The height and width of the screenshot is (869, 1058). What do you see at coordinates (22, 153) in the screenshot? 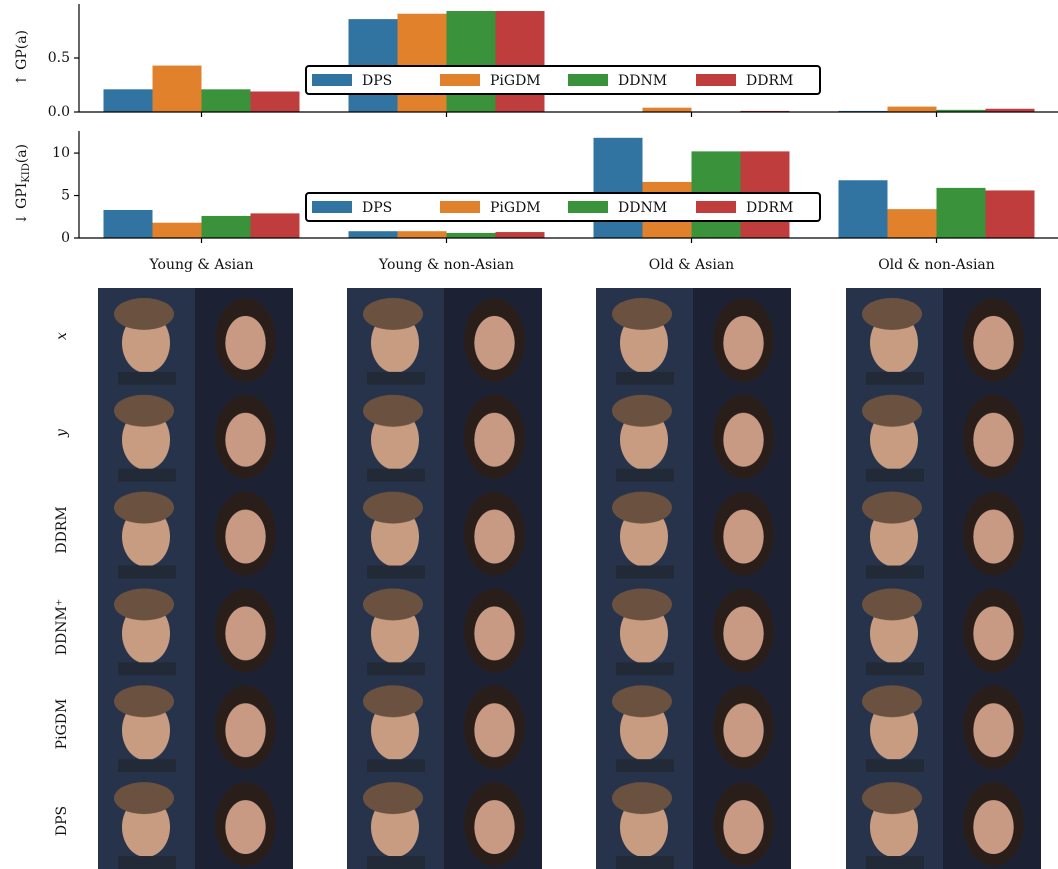
I see `y-axis-label-part: (a)` at bounding box center [22, 153].